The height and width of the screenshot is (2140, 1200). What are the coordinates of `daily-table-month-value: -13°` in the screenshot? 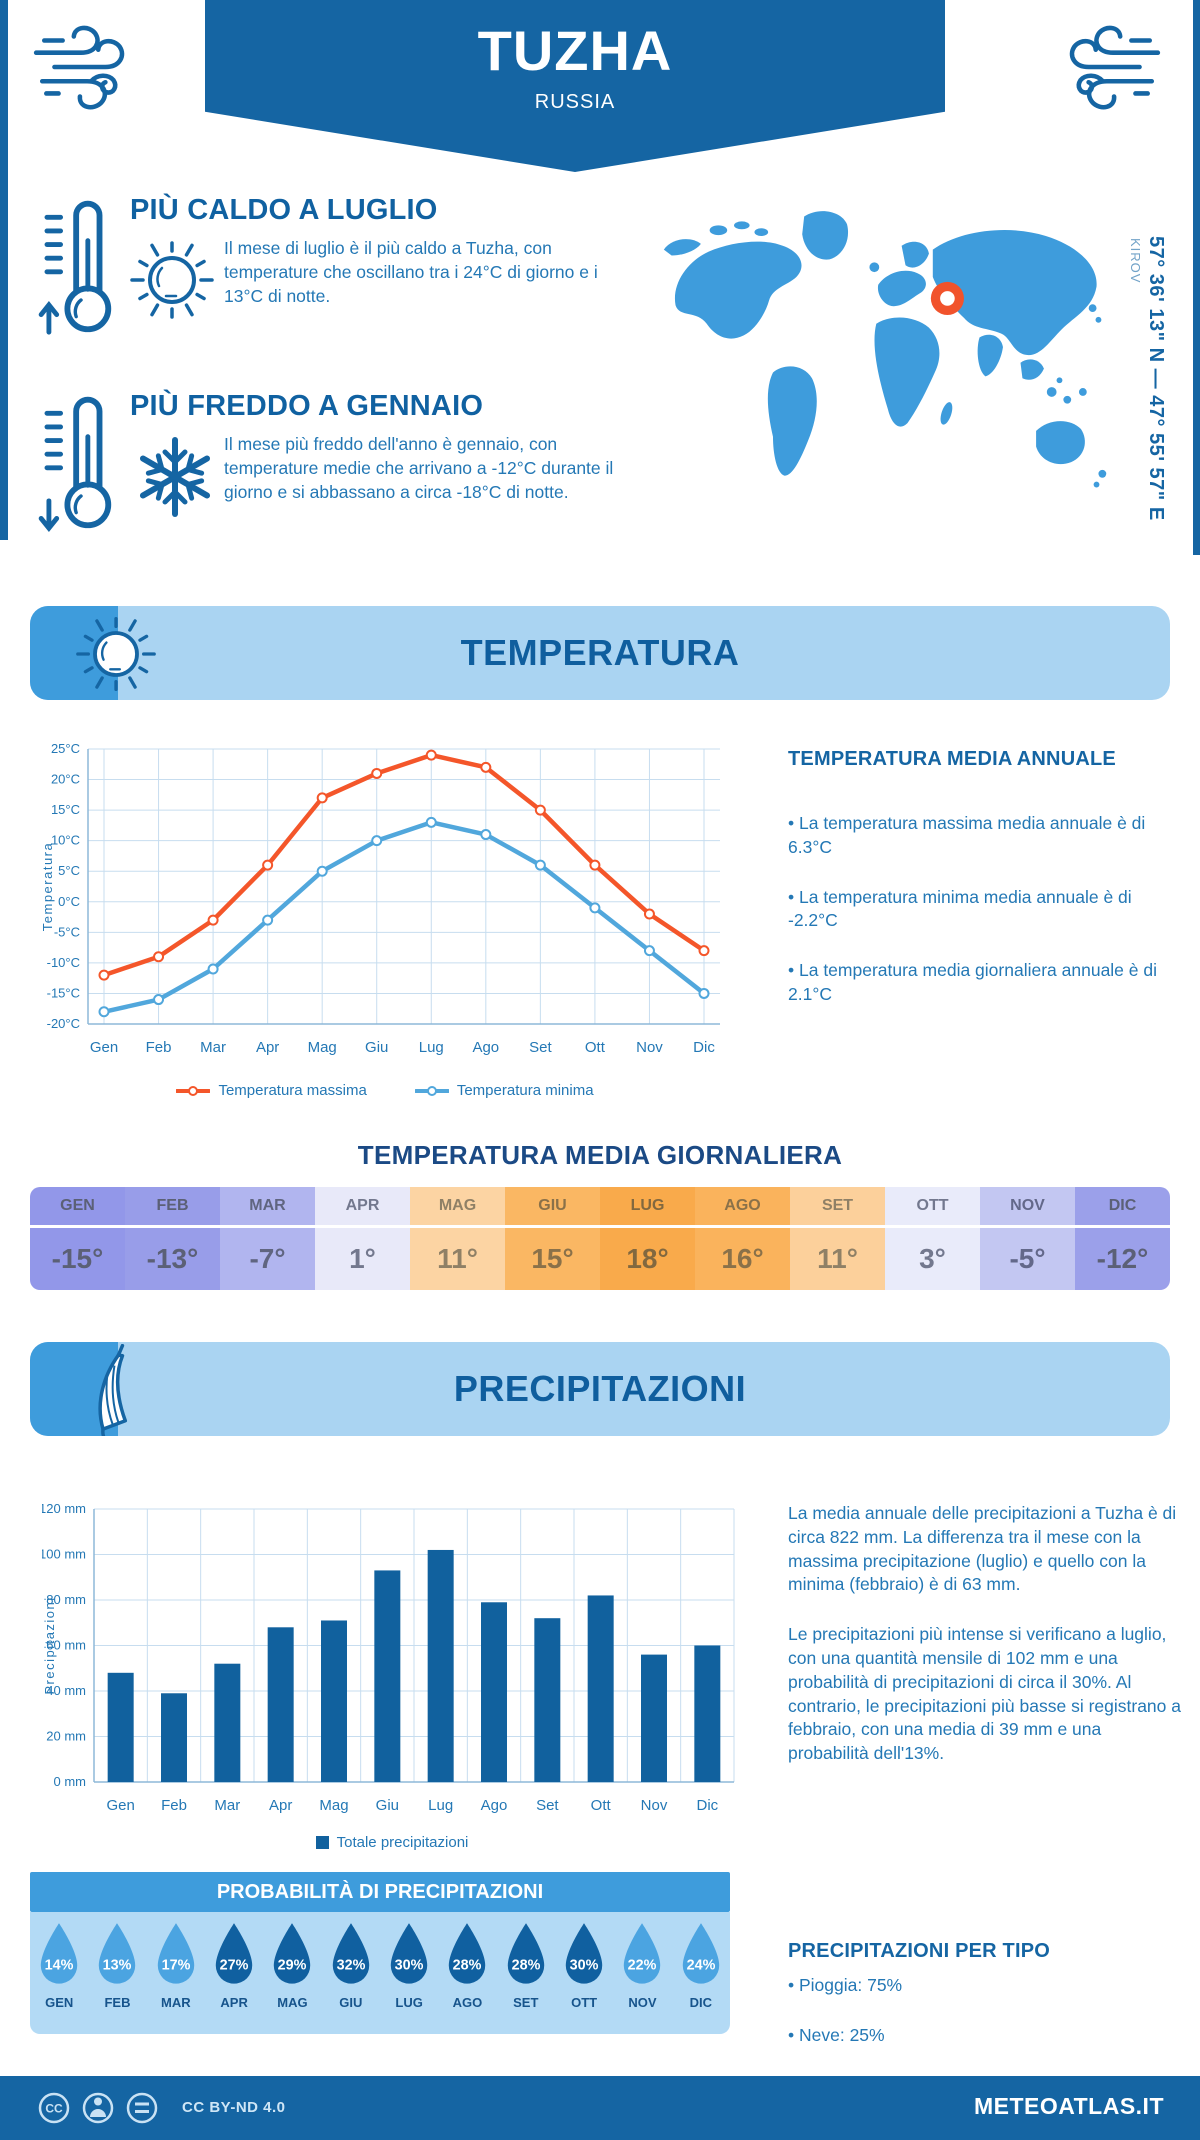 It's located at (172, 1259).